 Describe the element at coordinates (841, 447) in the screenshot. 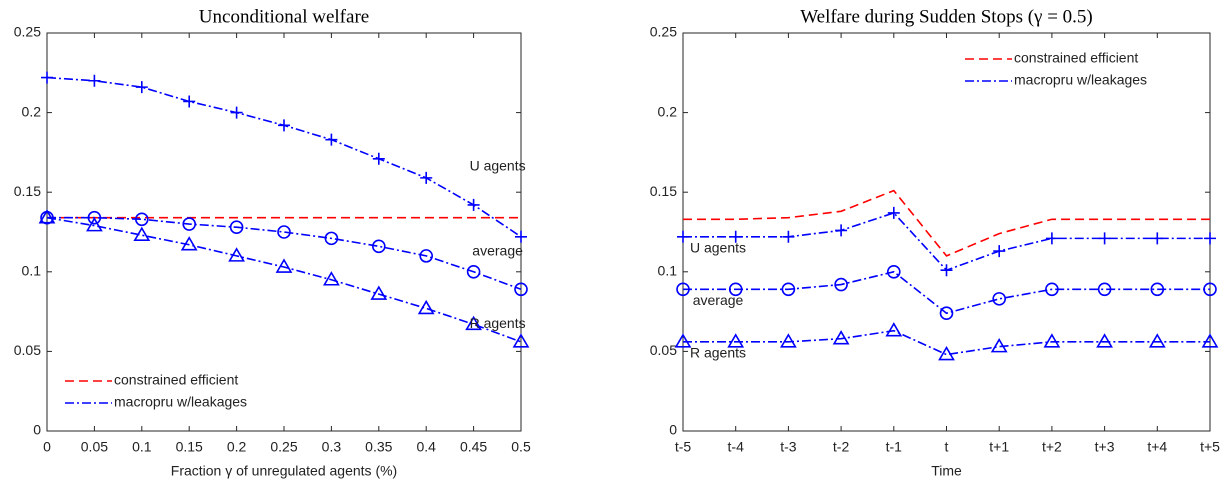

I see `x-tick-label: t-2` at that location.